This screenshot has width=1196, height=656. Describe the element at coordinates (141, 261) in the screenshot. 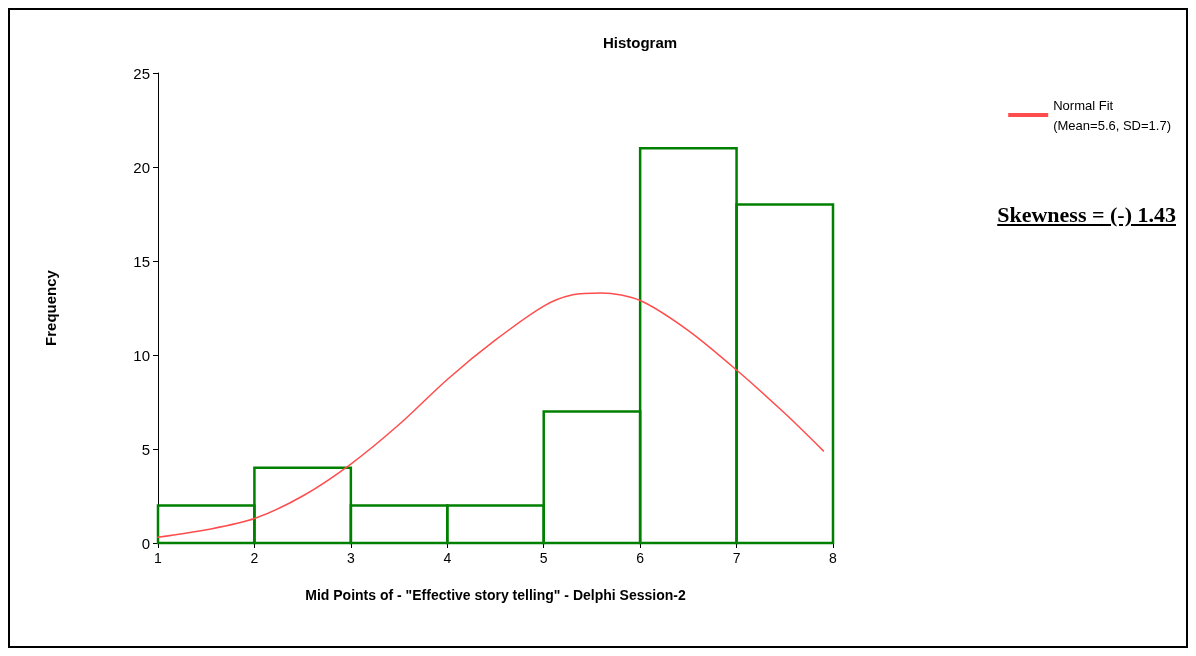

I see `y-tick-label: 15` at that location.